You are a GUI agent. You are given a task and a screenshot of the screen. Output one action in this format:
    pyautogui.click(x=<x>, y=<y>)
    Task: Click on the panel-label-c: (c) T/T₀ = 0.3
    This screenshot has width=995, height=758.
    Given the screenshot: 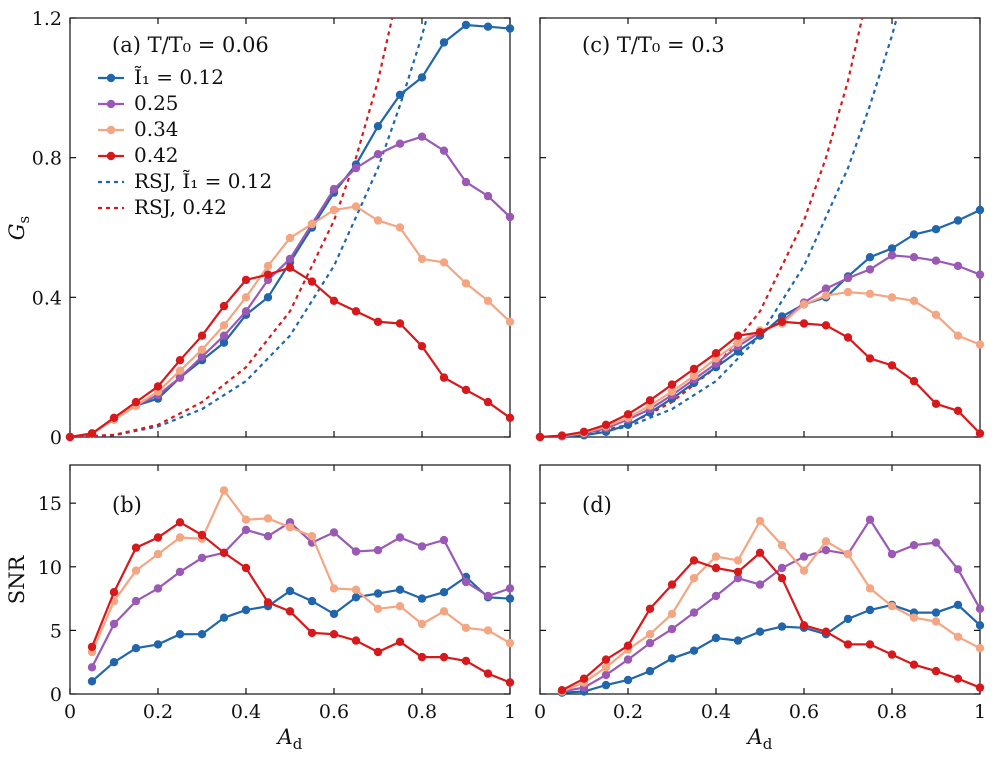 What is the action you would take?
    pyautogui.click(x=653, y=45)
    